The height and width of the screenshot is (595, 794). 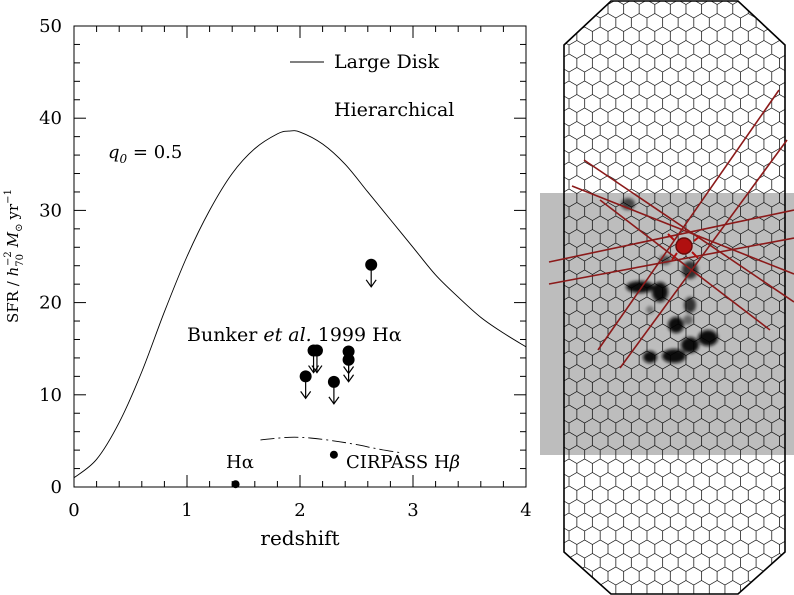 What do you see at coordinates (403, 462) in the screenshot?
I see `cirpass-annotation: CIRPASS Hβ` at bounding box center [403, 462].